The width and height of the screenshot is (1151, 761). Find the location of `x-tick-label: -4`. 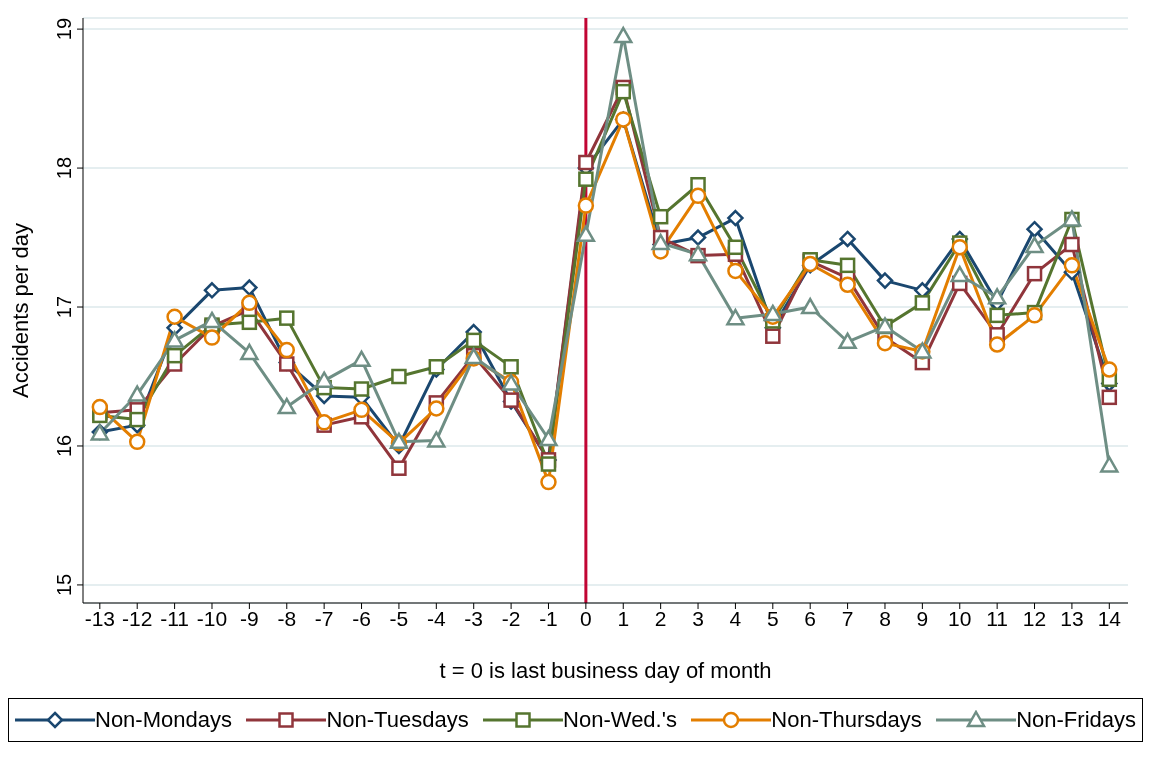

x-tick-label: -4 is located at coordinates (436, 618).